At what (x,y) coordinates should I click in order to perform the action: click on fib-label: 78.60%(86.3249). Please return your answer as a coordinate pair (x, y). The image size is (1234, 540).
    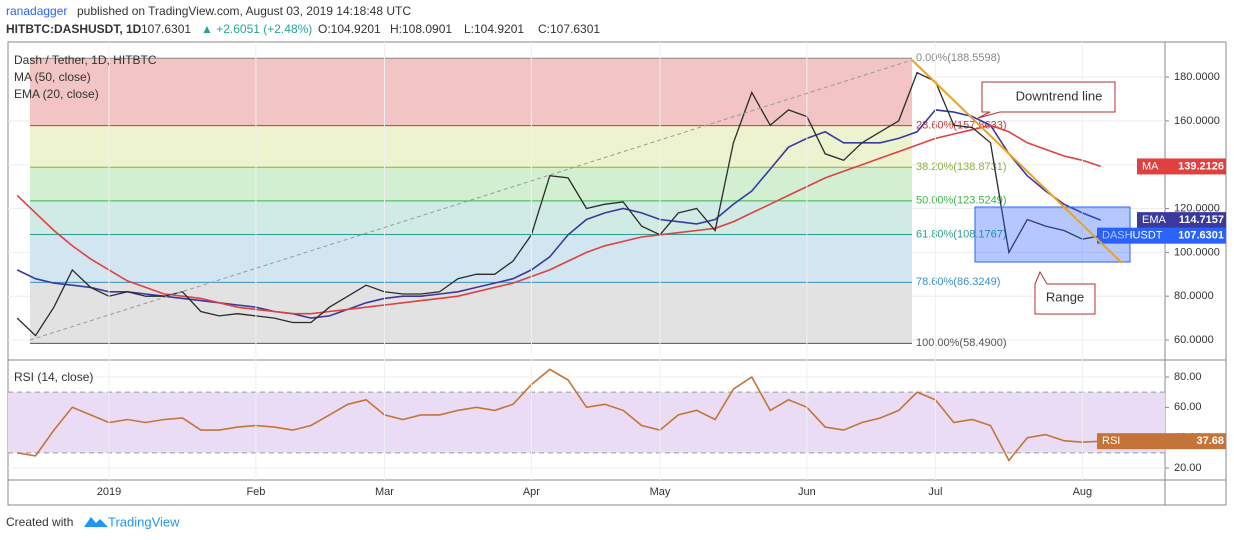
    Looking at the image, I should click on (958, 282).